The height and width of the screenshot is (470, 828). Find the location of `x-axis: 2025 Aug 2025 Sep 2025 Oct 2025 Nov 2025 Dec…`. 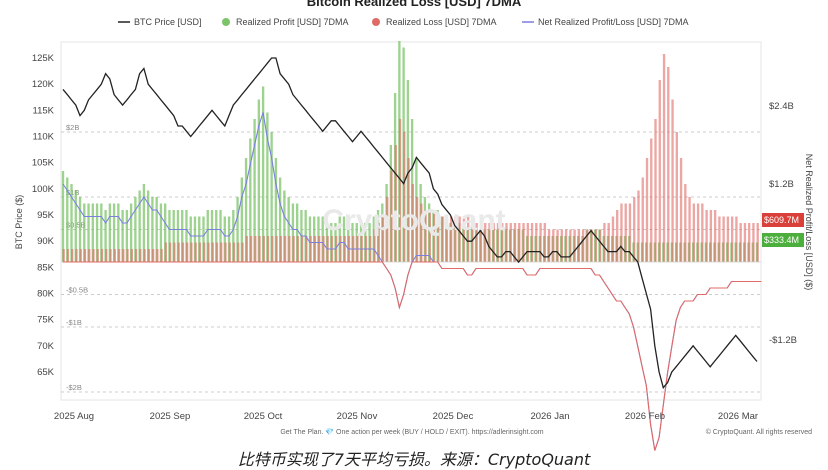

x-axis: 2025 Aug 2025 Sep 2025 Oct 2025 Nov 2025 Dec… is located at coordinates (406, 416).